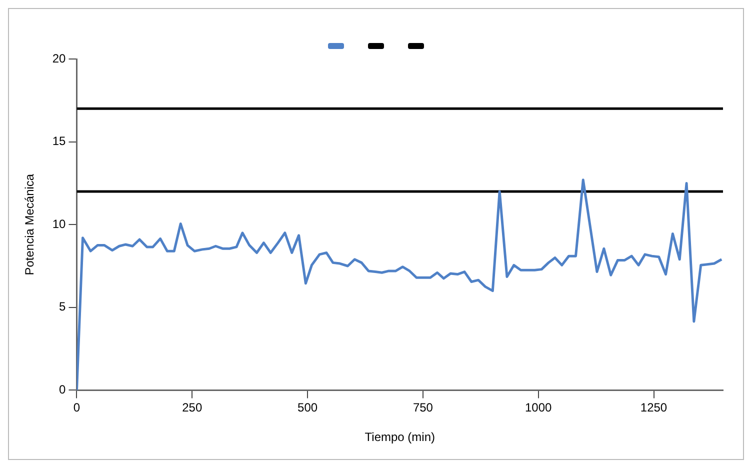 Image resolution: width=754 pixels, height=470 pixels. Describe the element at coordinates (62, 307) in the screenshot. I see `y-tick-label: 5` at that location.